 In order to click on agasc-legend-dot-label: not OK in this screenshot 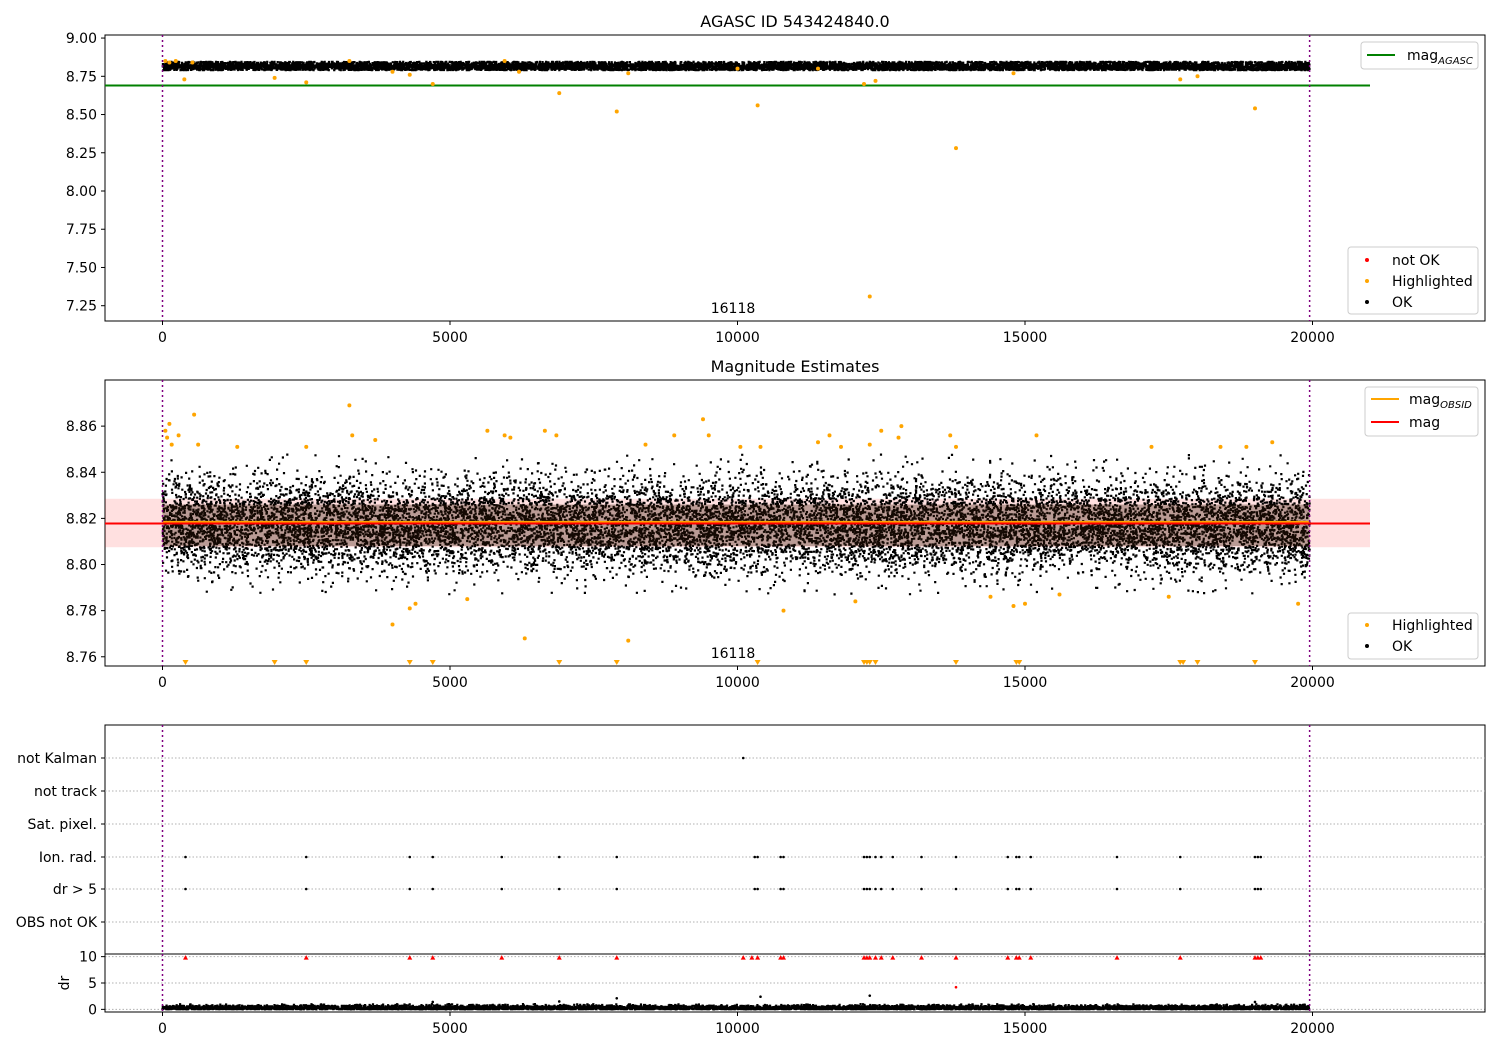, I will do `click(1416, 261)`.